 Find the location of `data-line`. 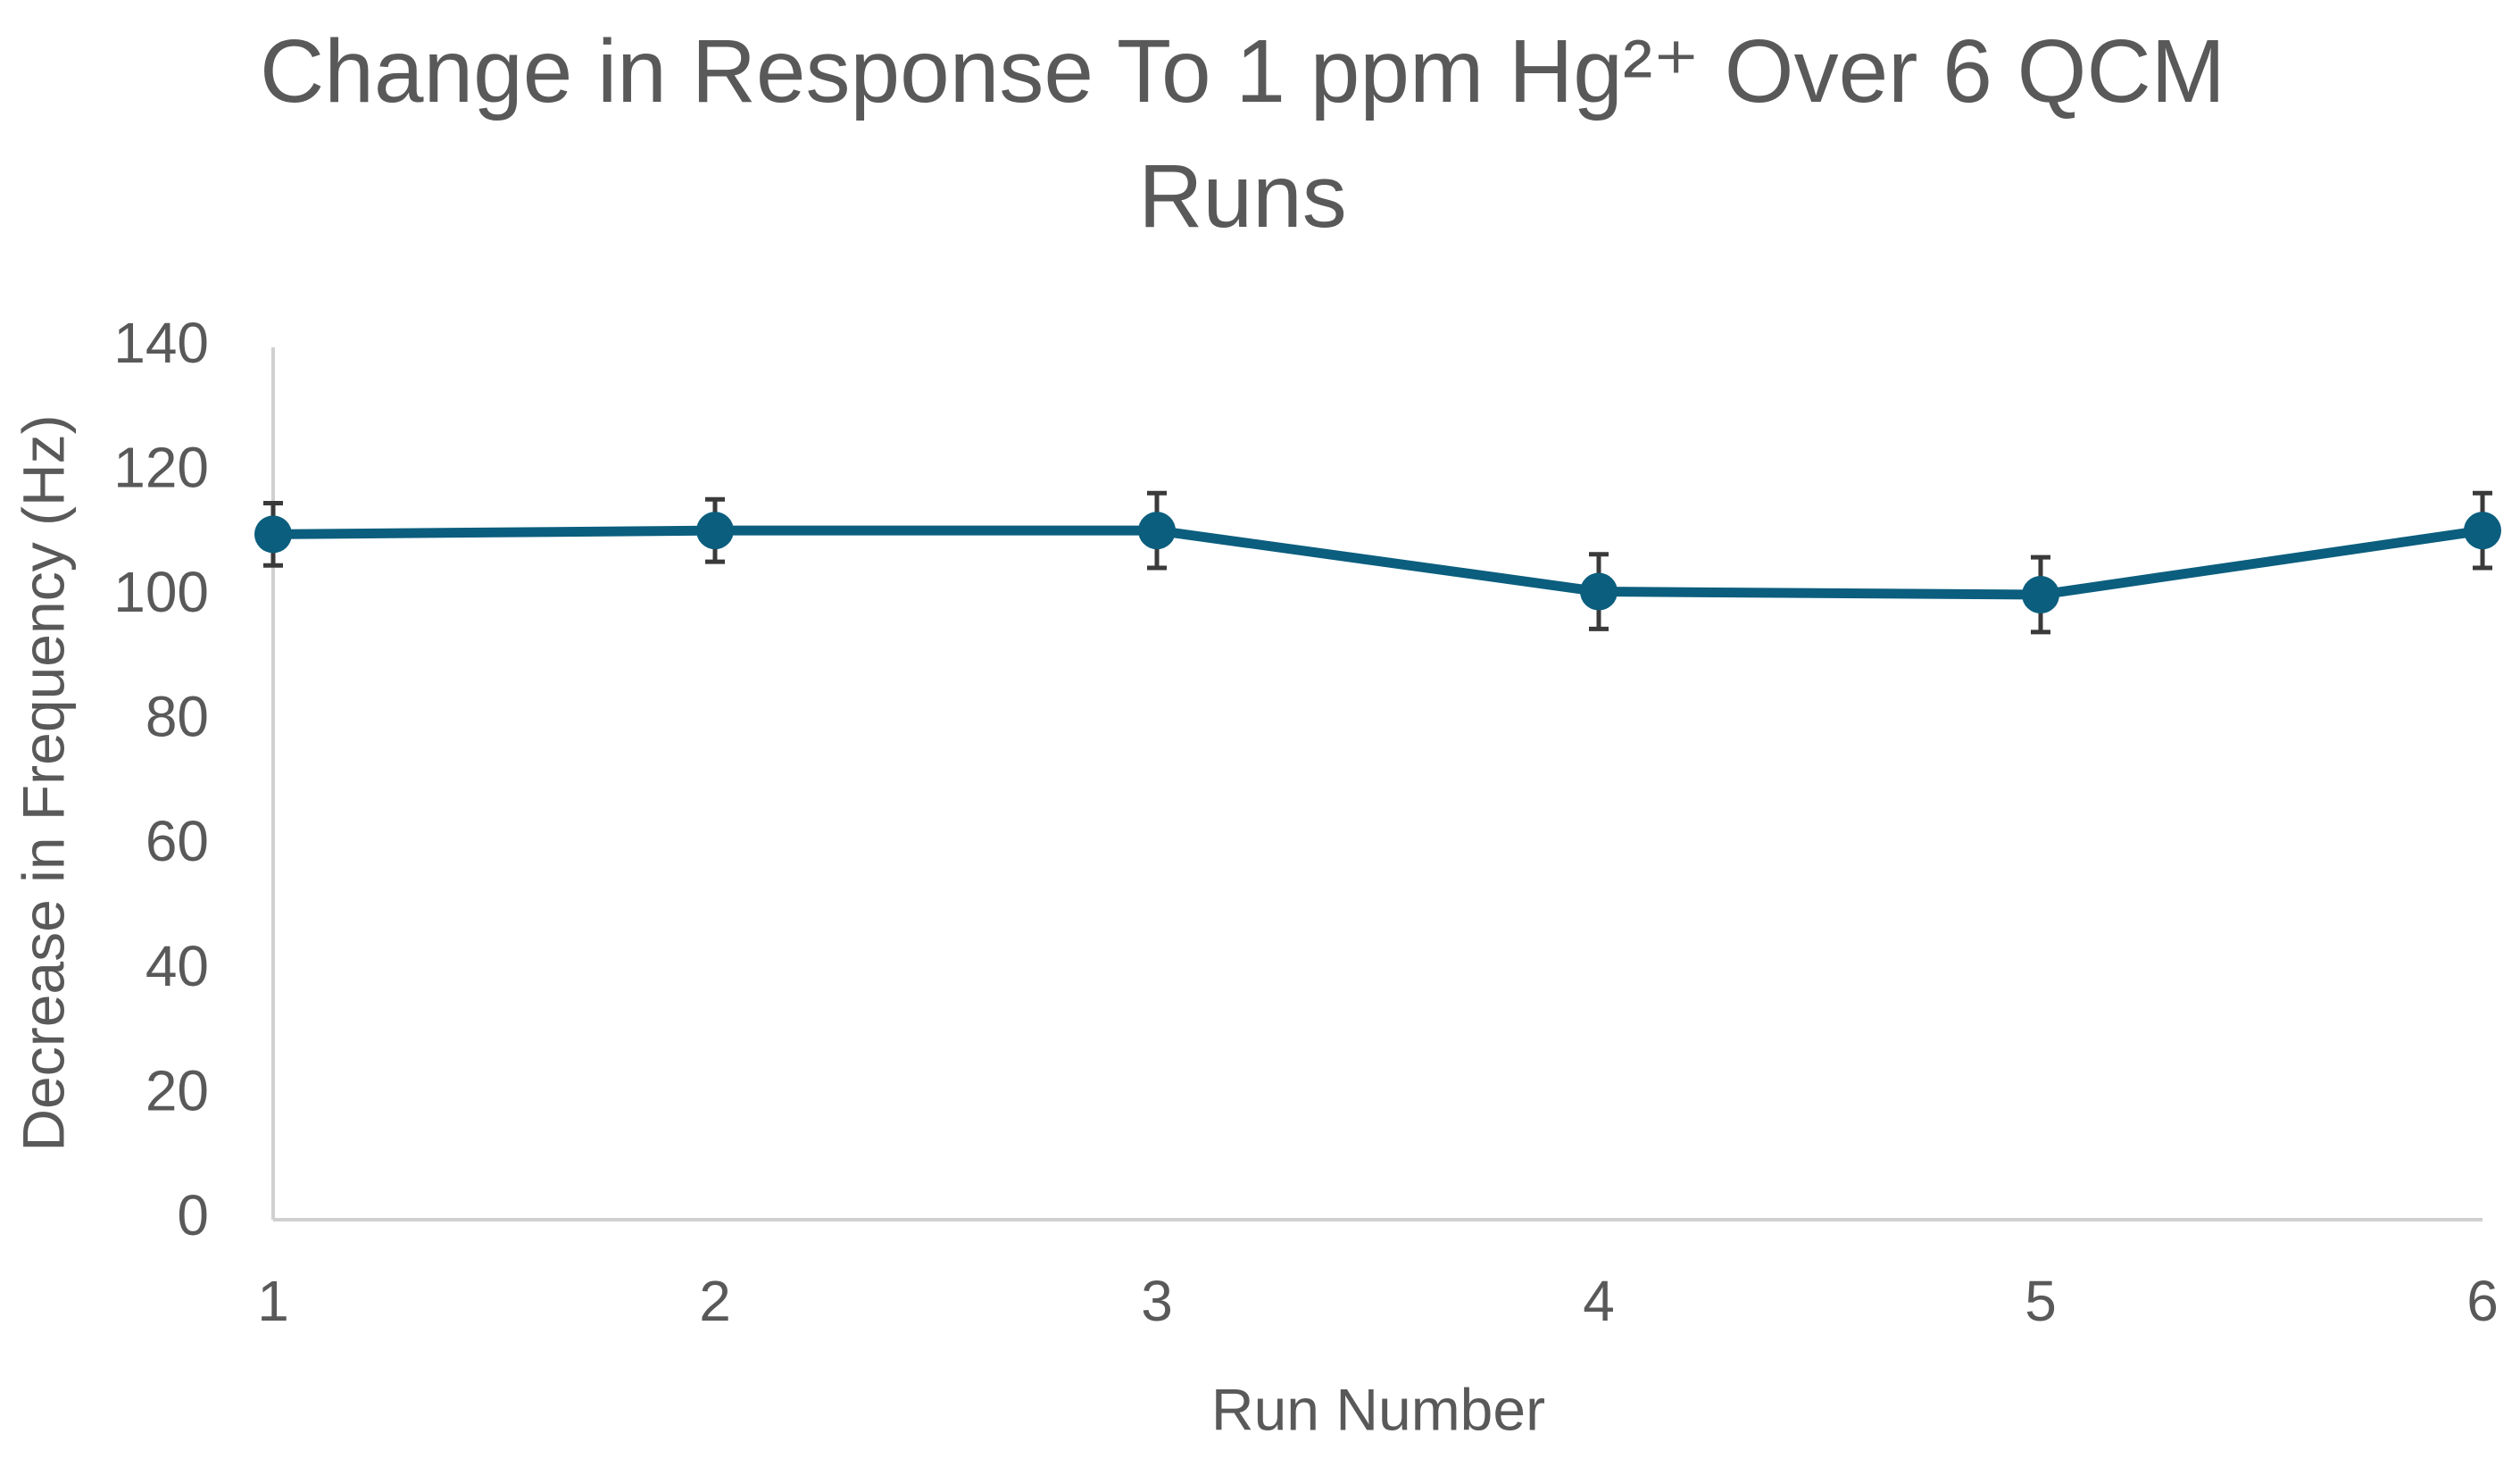

data-line is located at coordinates (1377, 562).